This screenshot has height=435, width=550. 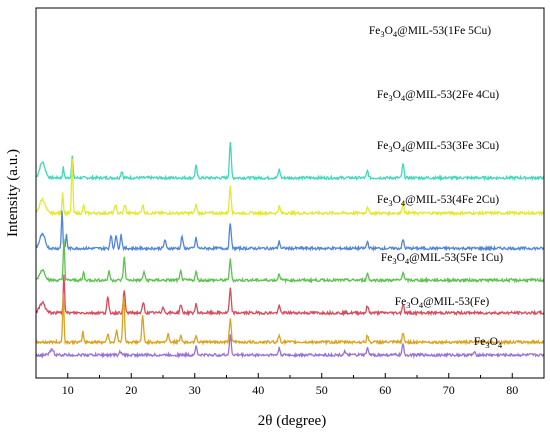 I want to click on x-tick-label: 80, so click(x=512, y=390).